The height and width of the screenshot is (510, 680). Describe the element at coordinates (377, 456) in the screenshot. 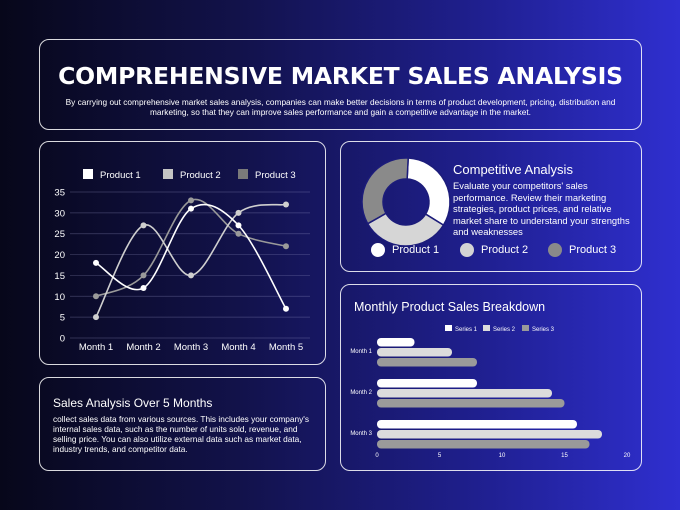

I see `x-tick-label: 0` at that location.